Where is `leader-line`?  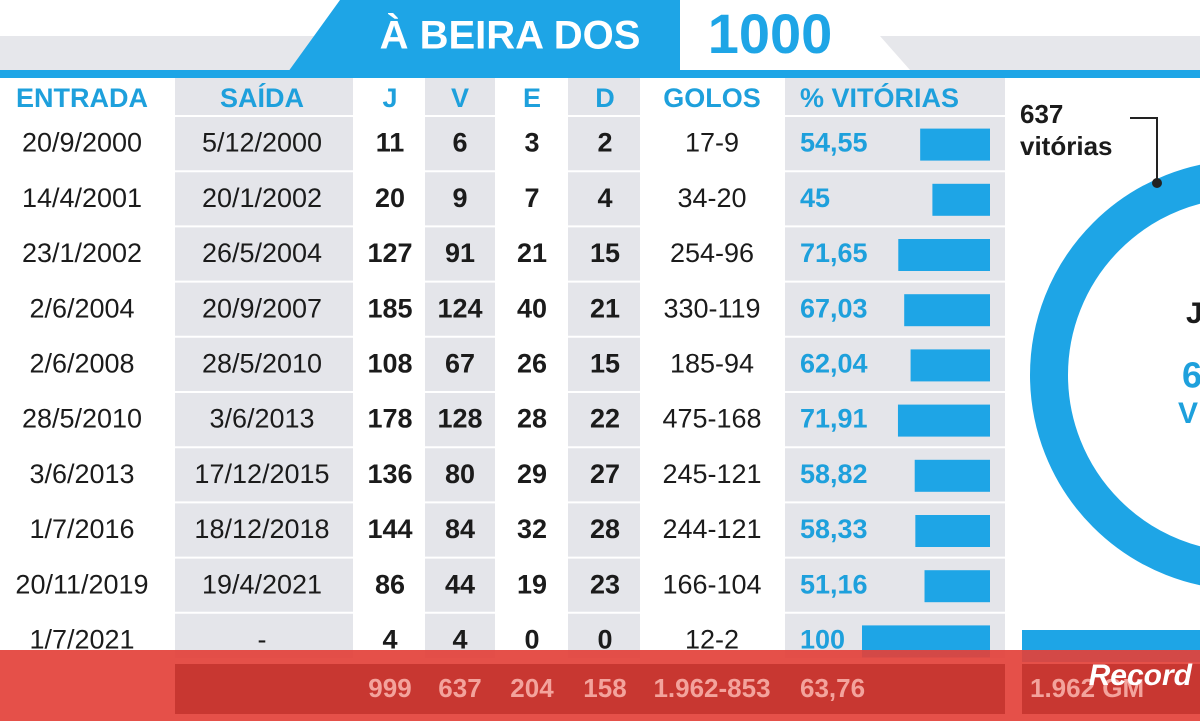 leader-line is located at coordinates (1144, 150).